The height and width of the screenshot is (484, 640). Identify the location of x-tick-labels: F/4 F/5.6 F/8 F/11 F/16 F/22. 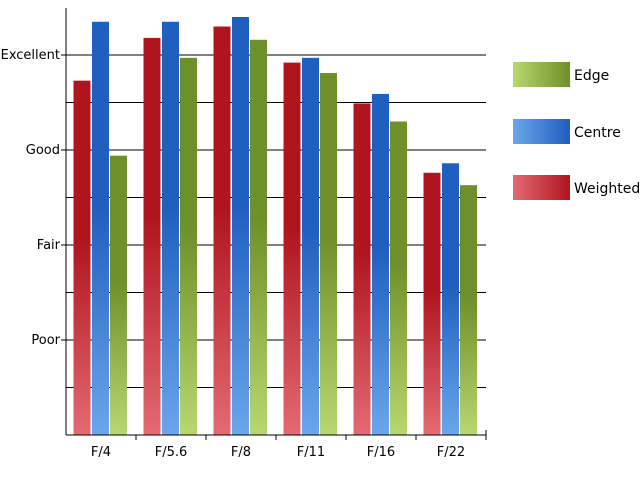
(278, 452).